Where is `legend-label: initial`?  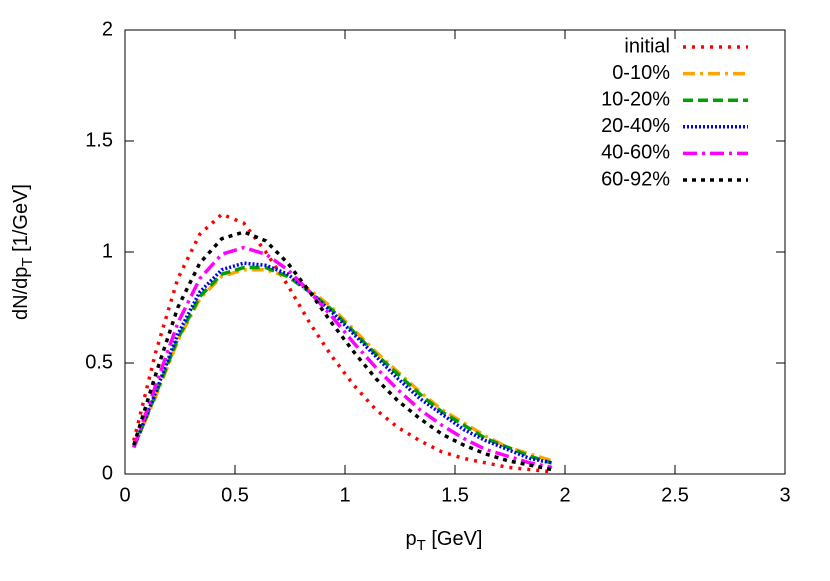 legend-label: initial is located at coordinates (647, 46).